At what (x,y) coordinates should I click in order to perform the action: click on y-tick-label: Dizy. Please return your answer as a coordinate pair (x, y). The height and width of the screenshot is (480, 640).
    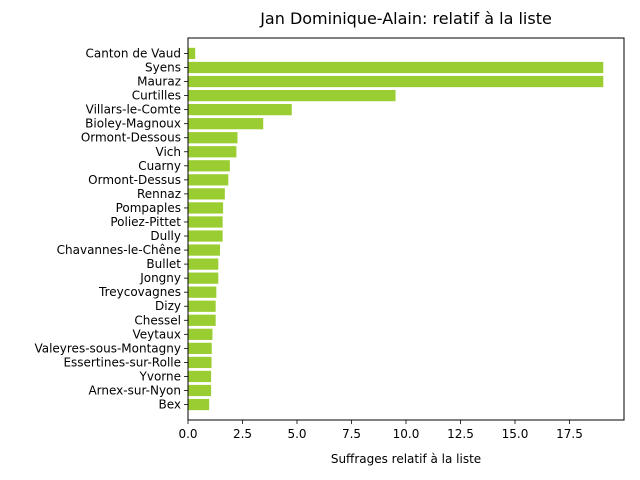
    Looking at the image, I should click on (168, 306).